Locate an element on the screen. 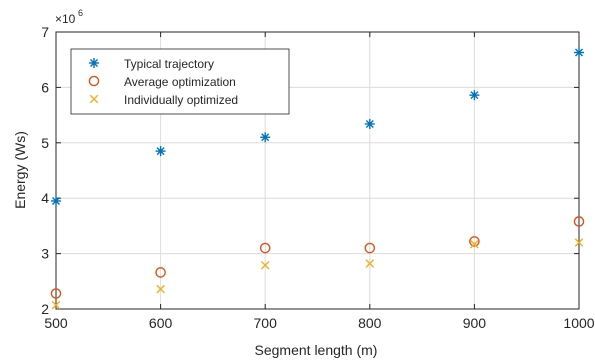 The height and width of the screenshot is (360, 595). legend-item-individually-optimized: Individually optimized is located at coordinates (163, 100).